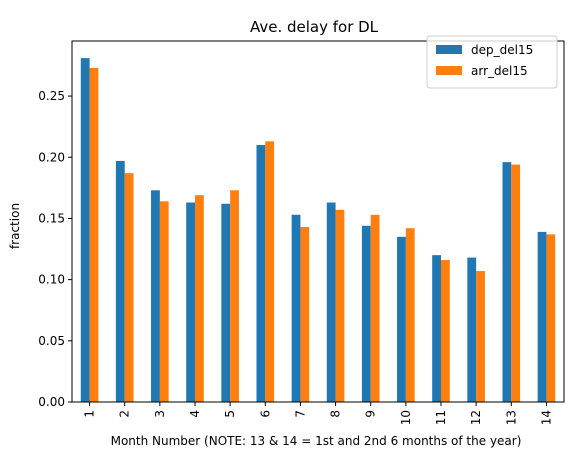 The image size is (579, 458). What do you see at coordinates (476, 417) in the screenshot?
I see `x-tick-label: 12` at bounding box center [476, 417].